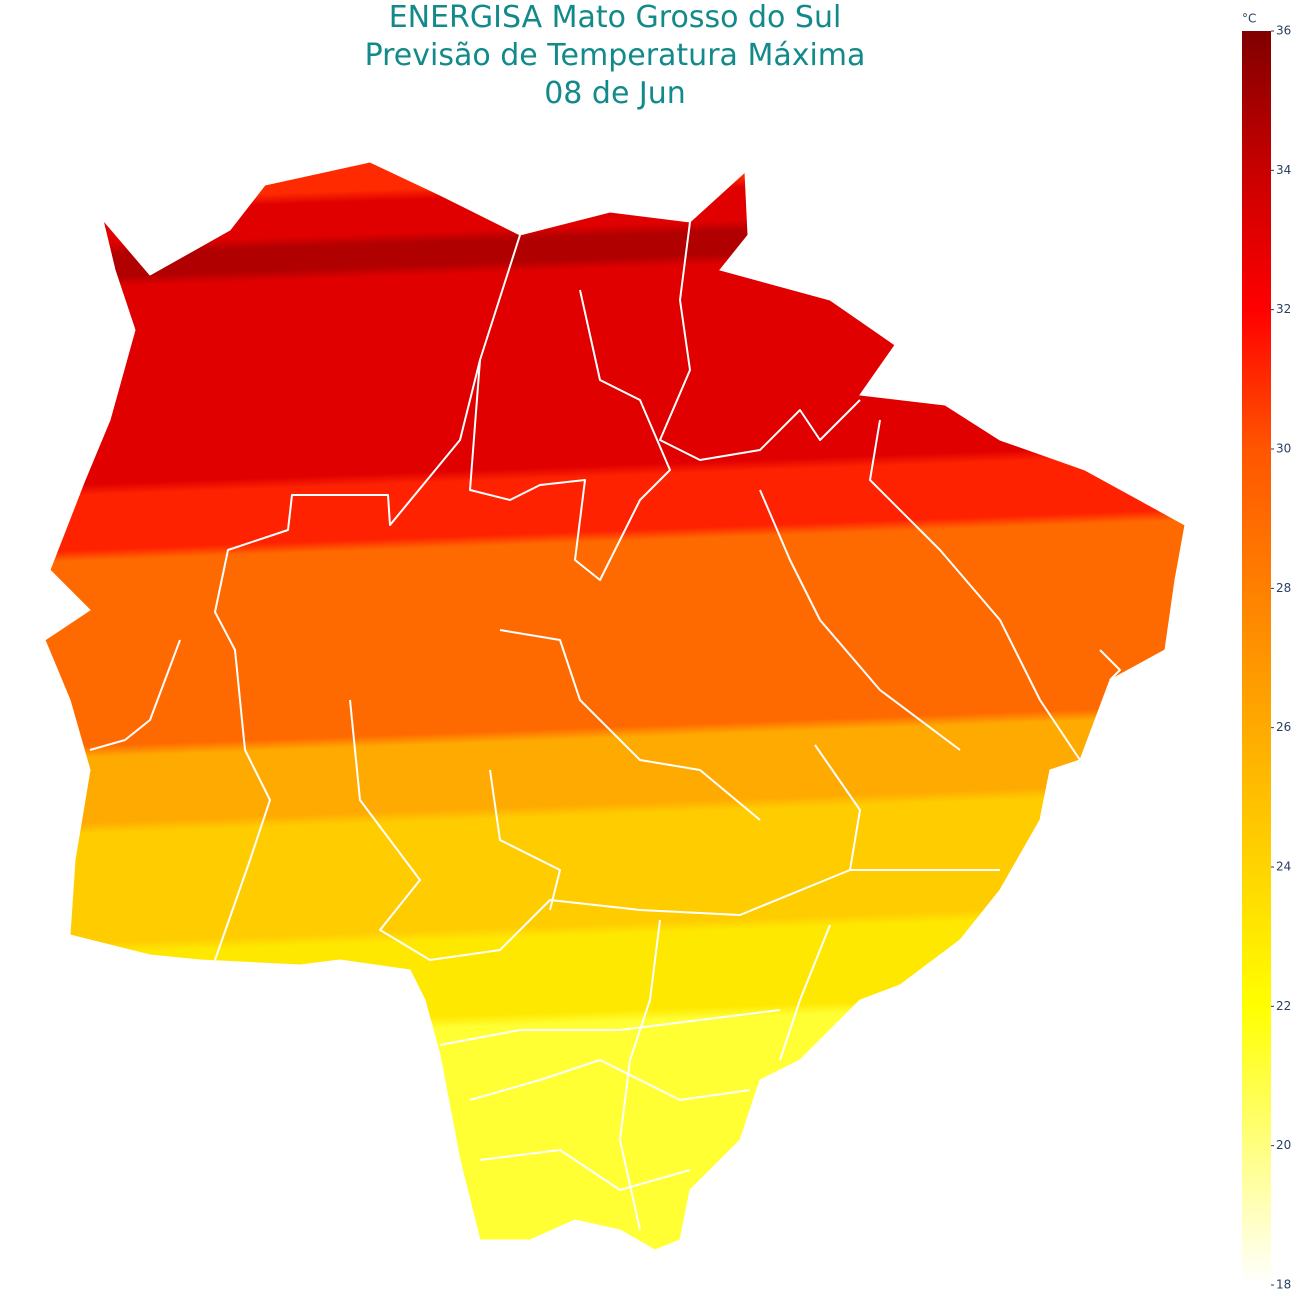 This screenshot has height=1296, width=1312. Describe the element at coordinates (615, 55) in the screenshot. I see `title-line: Previsão de Temperatura Máxima` at that location.